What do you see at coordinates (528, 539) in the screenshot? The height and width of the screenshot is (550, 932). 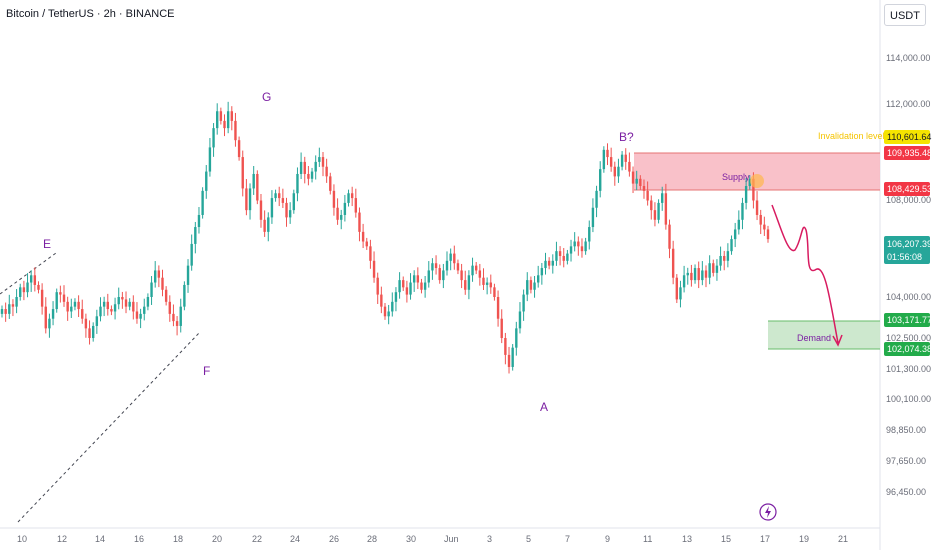 I see `time-tick: 5` at bounding box center [528, 539].